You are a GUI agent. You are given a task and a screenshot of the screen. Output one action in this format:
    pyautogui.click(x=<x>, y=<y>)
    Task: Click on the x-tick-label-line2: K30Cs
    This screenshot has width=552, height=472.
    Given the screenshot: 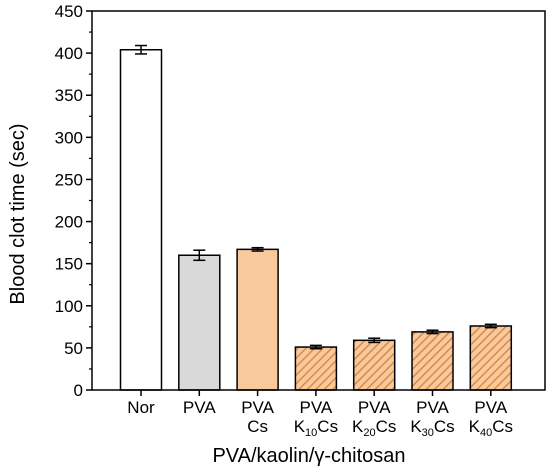 What is the action you would take?
    pyautogui.click(x=432, y=428)
    